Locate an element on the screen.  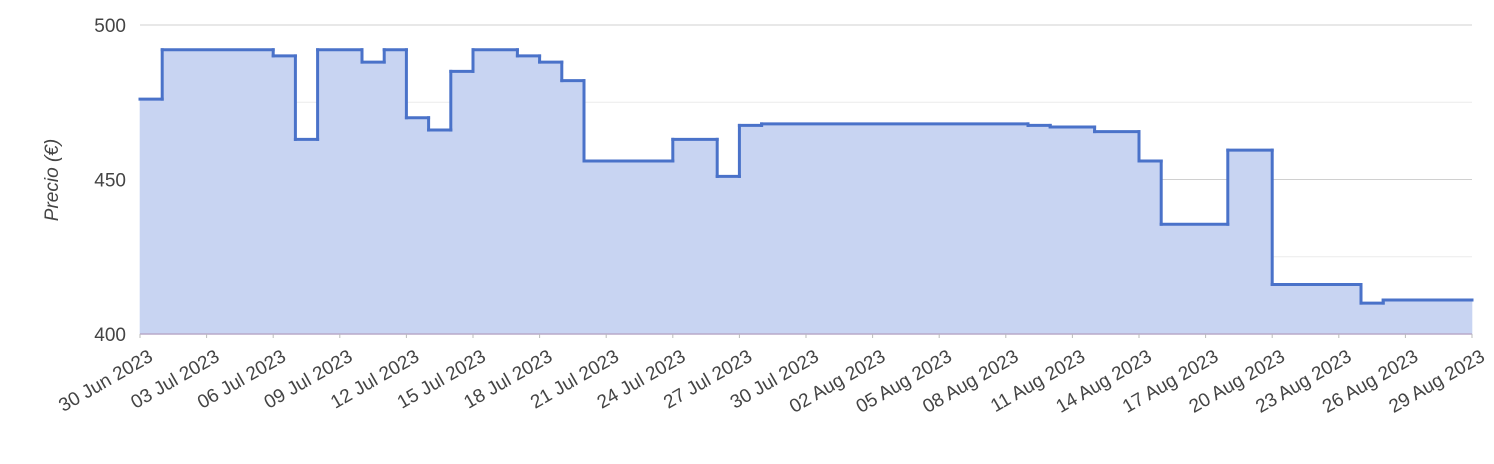
y-tick-label: 500 is located at coordinates (110, 26).